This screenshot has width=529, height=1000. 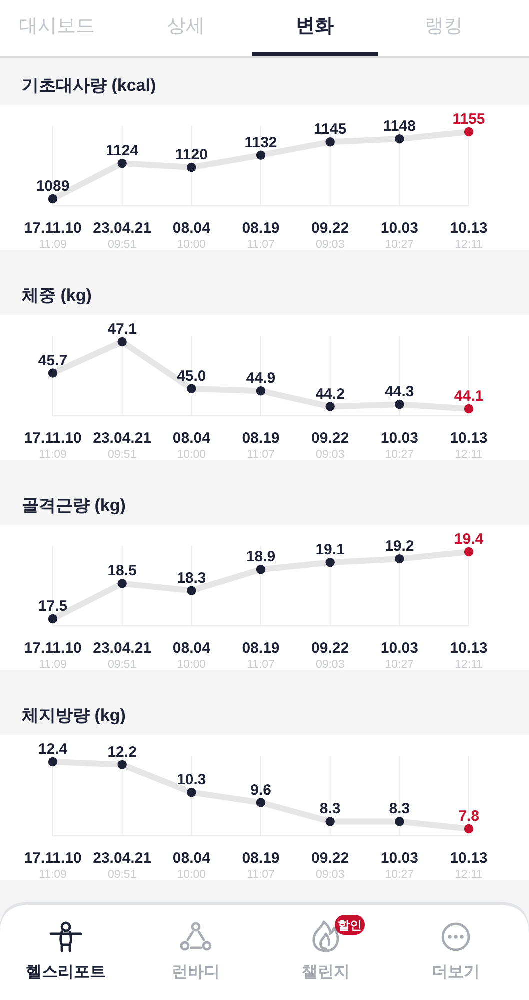 I want to click on data-label: 44.2, so click(x=330, y=394).